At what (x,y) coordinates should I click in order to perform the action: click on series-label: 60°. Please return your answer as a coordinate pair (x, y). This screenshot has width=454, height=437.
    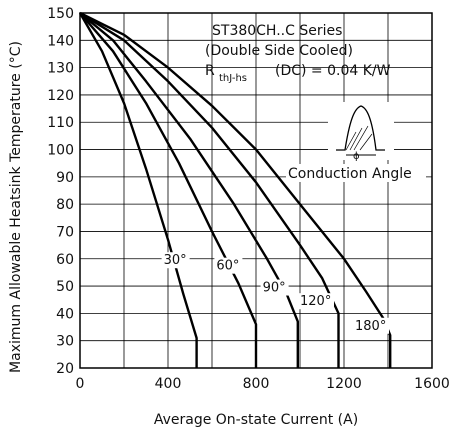
    Looking at the image, I should click on (227, 266).